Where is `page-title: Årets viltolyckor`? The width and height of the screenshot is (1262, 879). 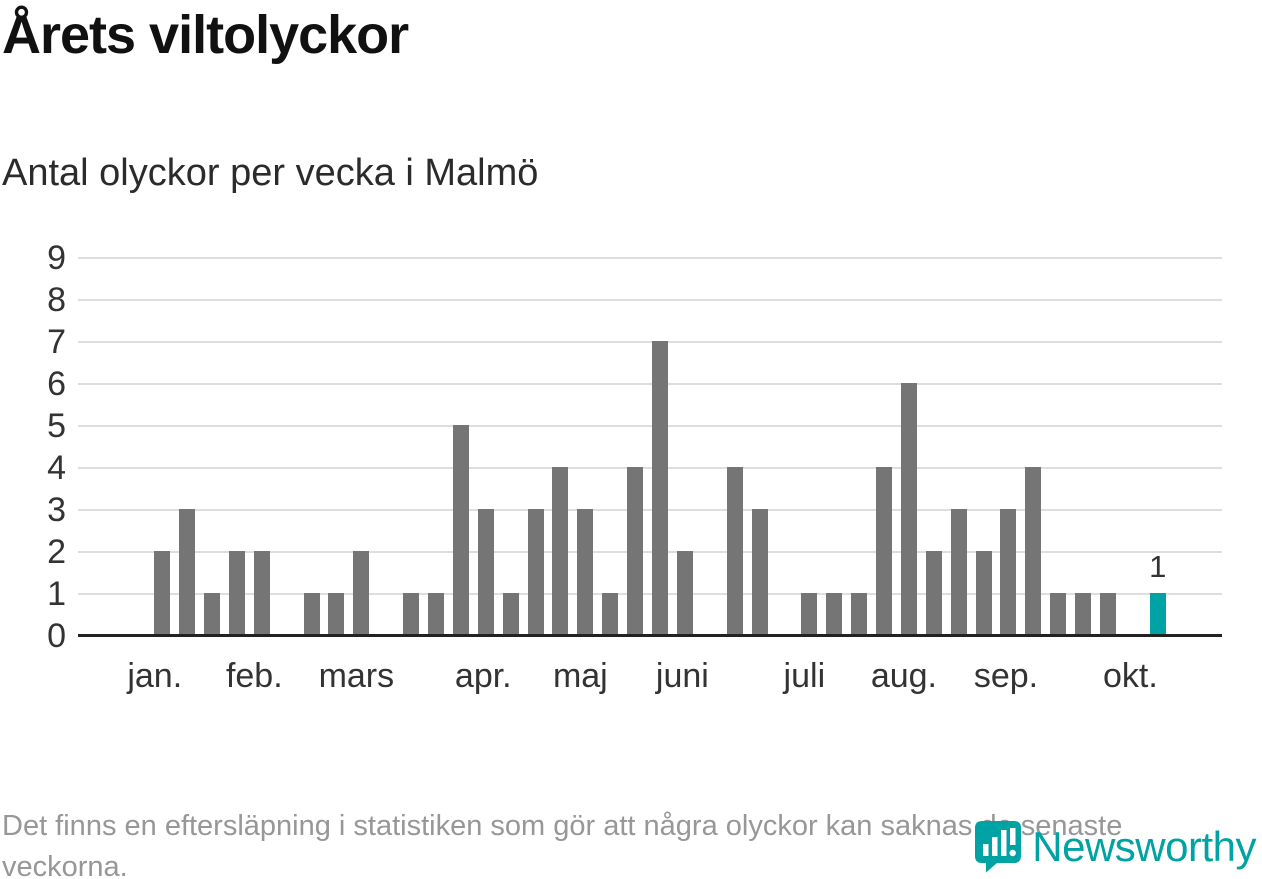 page-title: Årets viltolyckor is located at coordinates (205, 35).